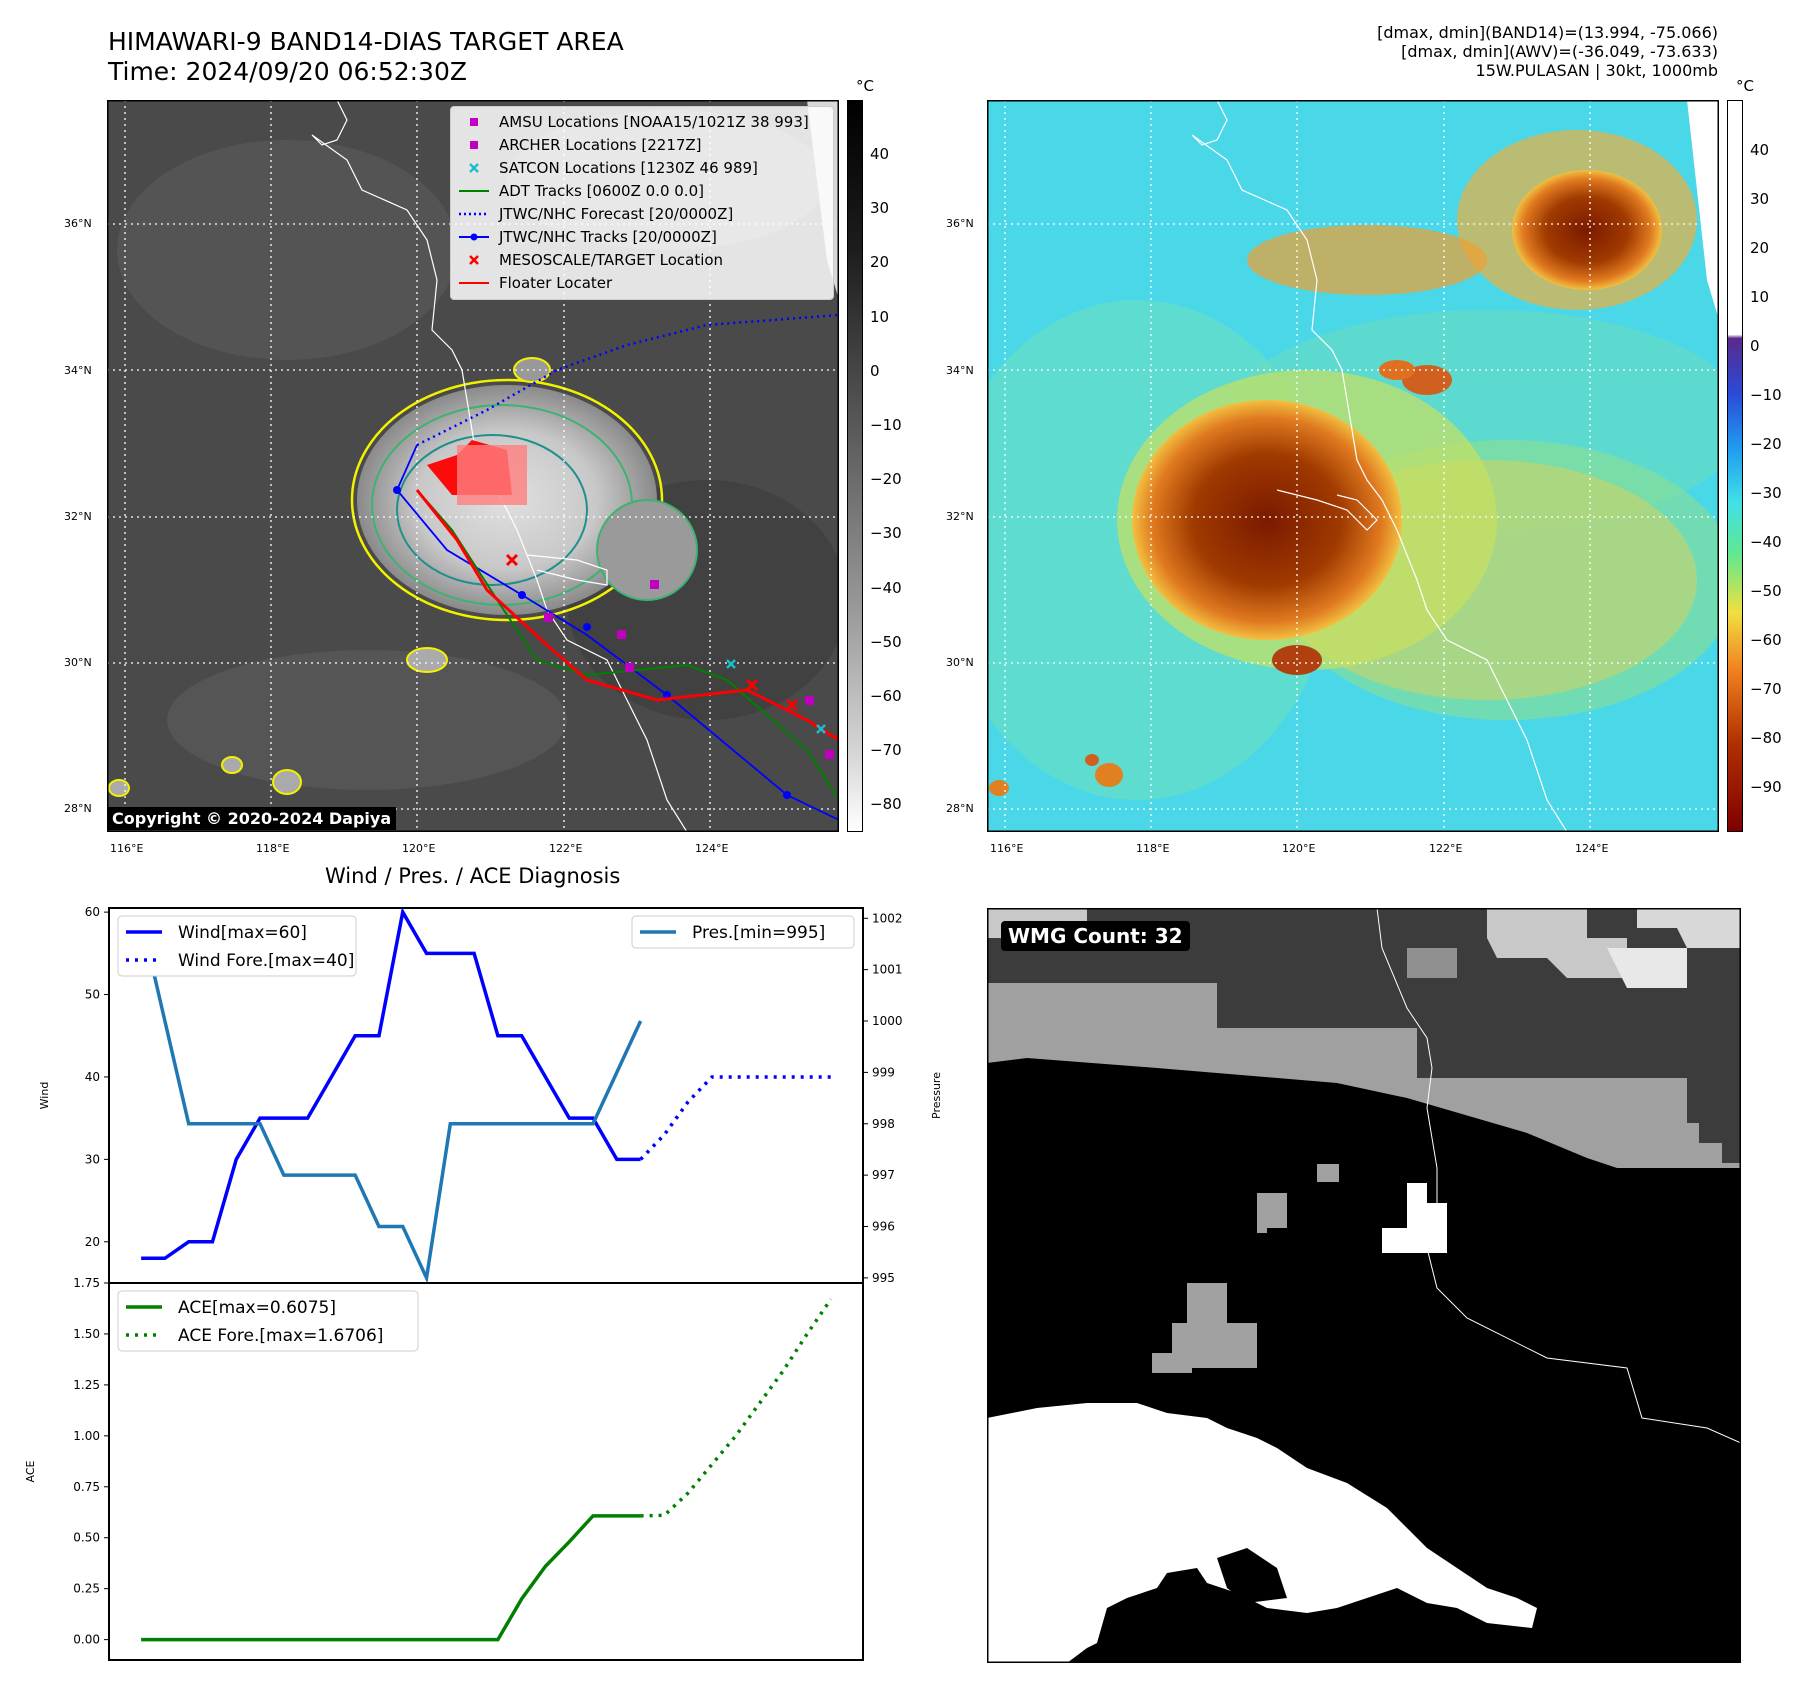  Describe the element at coordinates (127, 848) in the screenshot. I see `lon-label-116: 116°E` at that location.